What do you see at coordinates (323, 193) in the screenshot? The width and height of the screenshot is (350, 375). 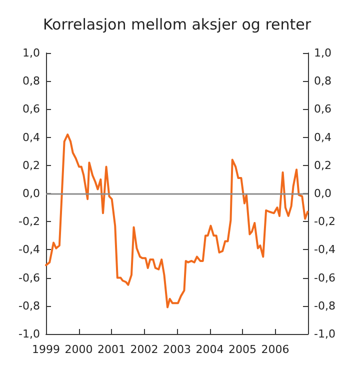 I see `y2-tick-label: 0,0` at bounding box center [323, 193].